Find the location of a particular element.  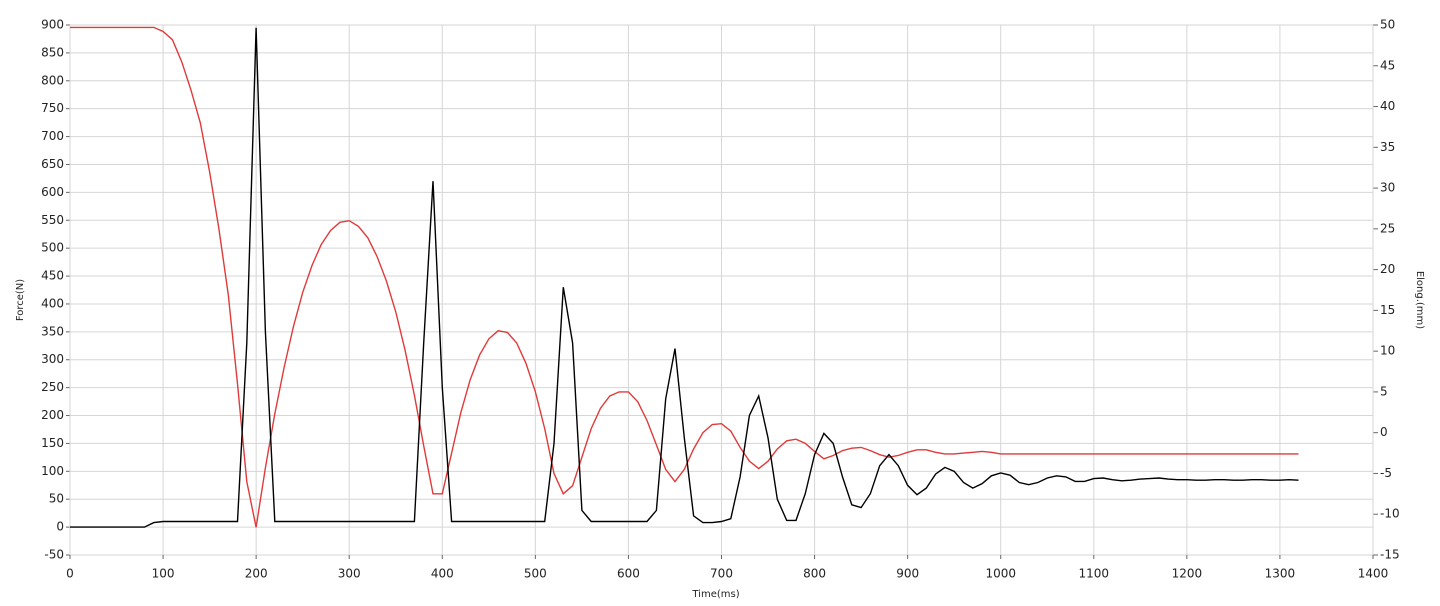

y-tick-label: 300 is located at coordinates (52, 359).